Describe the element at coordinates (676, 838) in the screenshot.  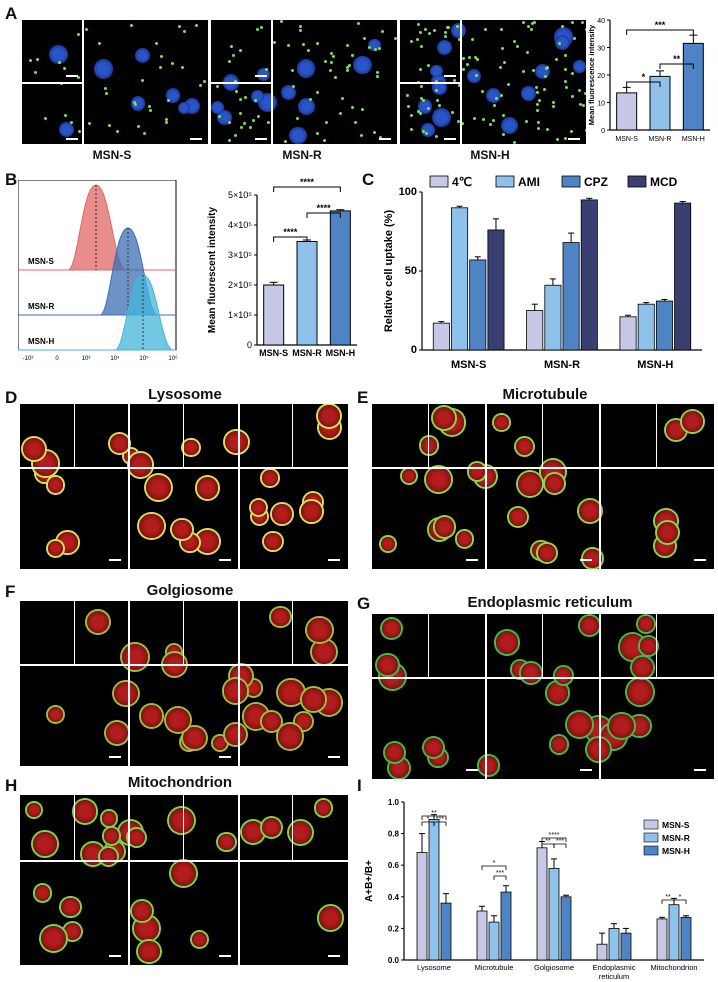
I see `legend-label: MSN-R` at that location.